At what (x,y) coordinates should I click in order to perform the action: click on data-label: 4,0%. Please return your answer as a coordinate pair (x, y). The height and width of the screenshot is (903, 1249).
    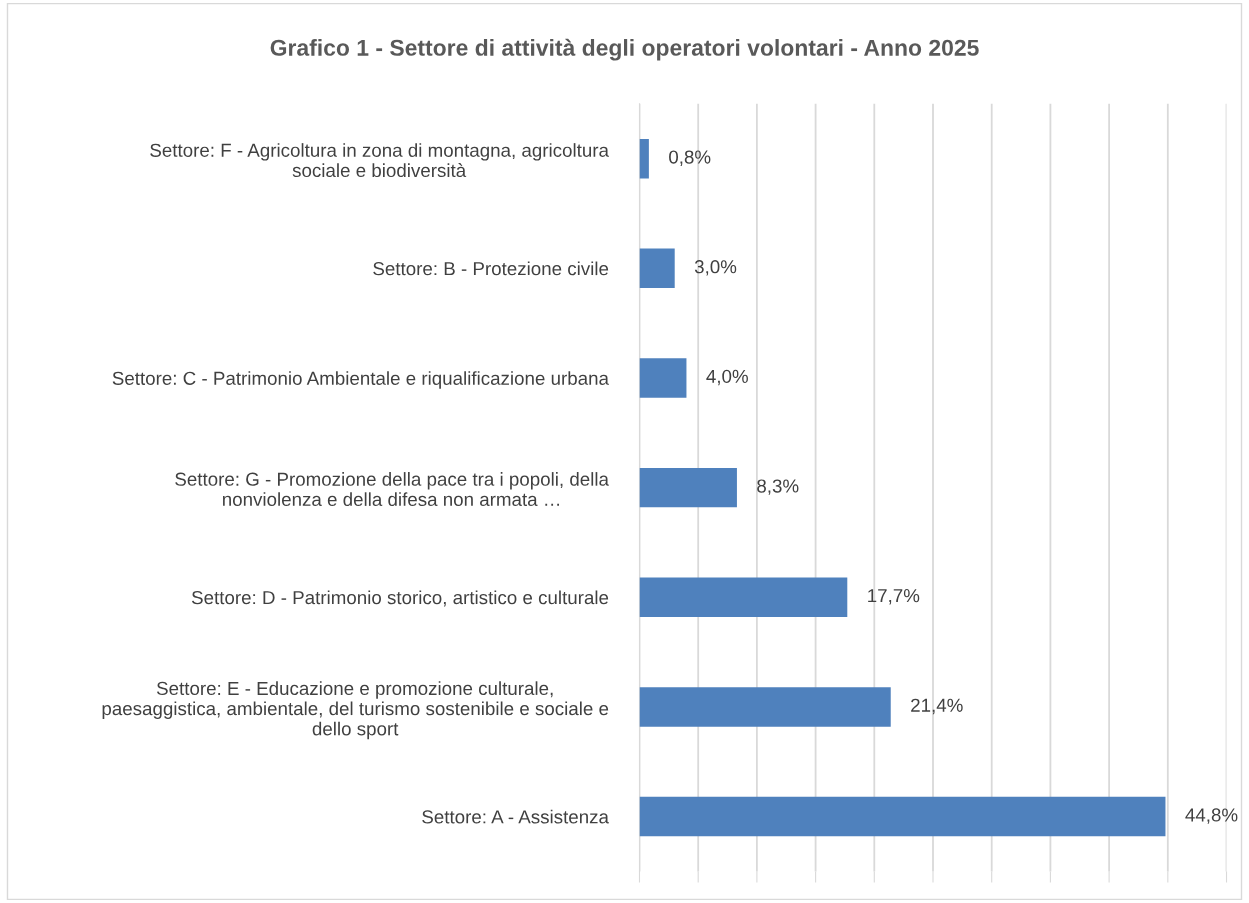
    Looking at the image, I should click on (727, 377).